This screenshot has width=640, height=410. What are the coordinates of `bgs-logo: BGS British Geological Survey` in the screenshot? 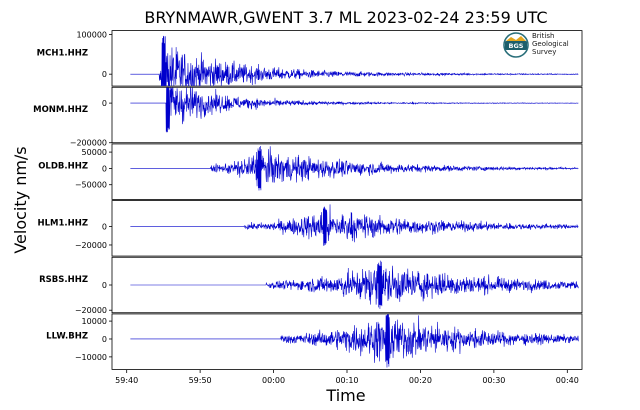 It's located at (536, 45).